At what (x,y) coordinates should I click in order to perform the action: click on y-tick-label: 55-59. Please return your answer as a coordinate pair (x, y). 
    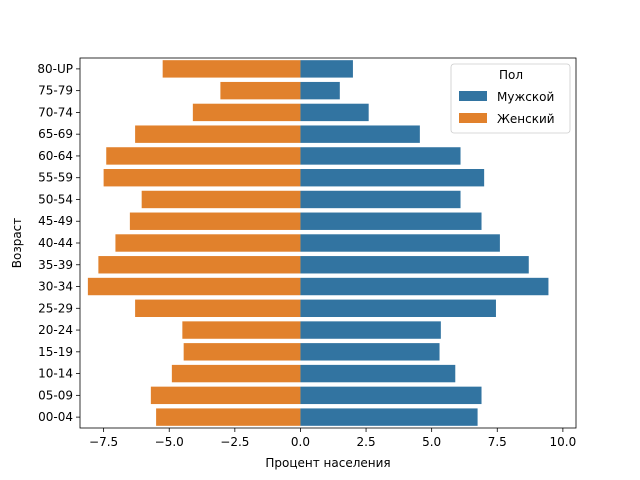
    Looking at the image, I should click on (55, 178).